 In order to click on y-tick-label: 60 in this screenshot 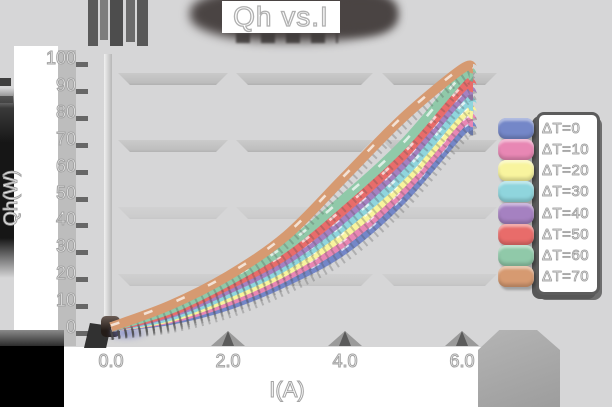, I will do `click(65, 165)`.